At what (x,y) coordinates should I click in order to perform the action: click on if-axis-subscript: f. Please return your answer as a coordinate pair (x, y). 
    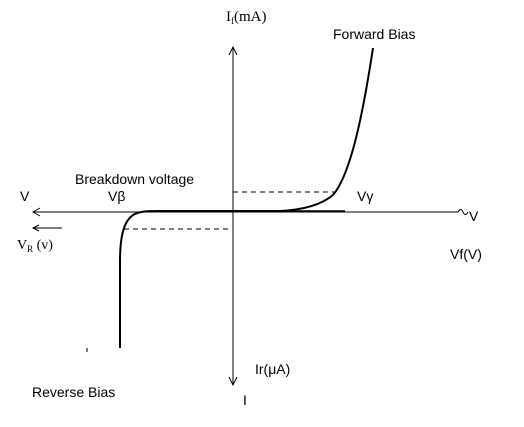
    Looking at the image, I should click on (232, 21).